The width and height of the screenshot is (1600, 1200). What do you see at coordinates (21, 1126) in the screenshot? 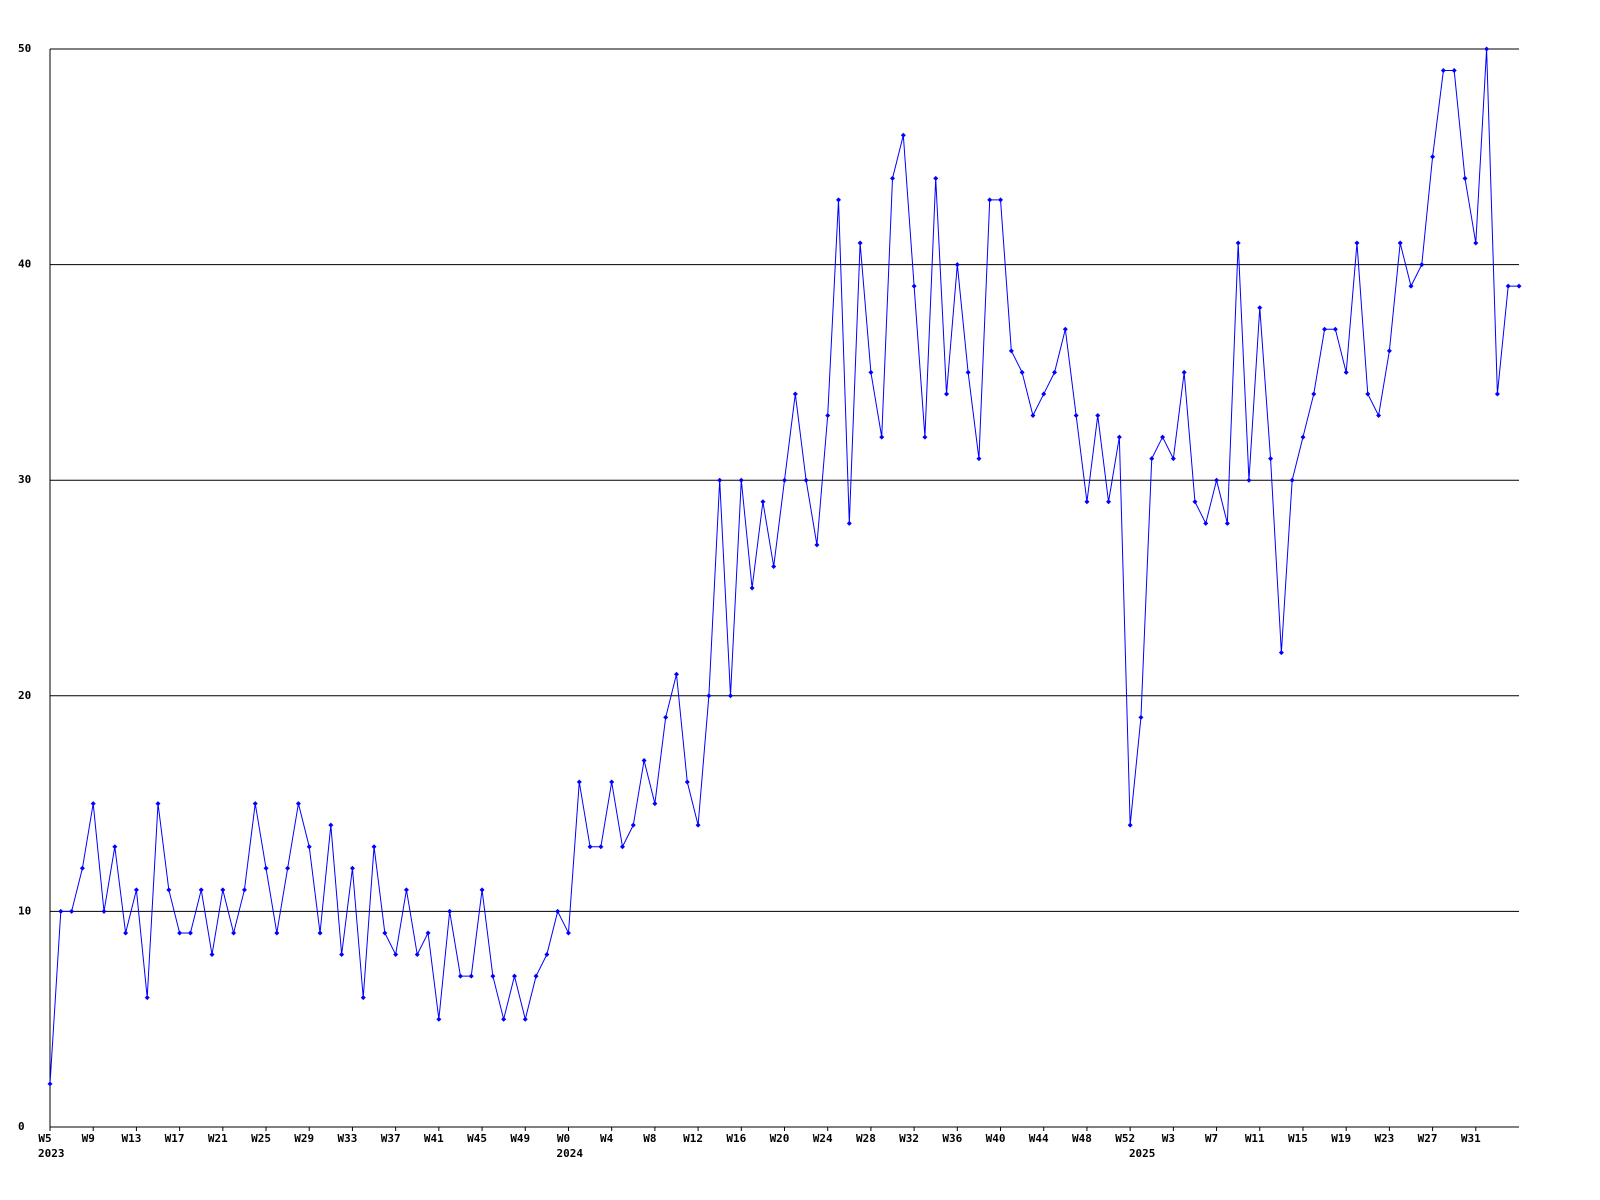
I see `y-tick-label: 0` at bounding box center [21, 1126].